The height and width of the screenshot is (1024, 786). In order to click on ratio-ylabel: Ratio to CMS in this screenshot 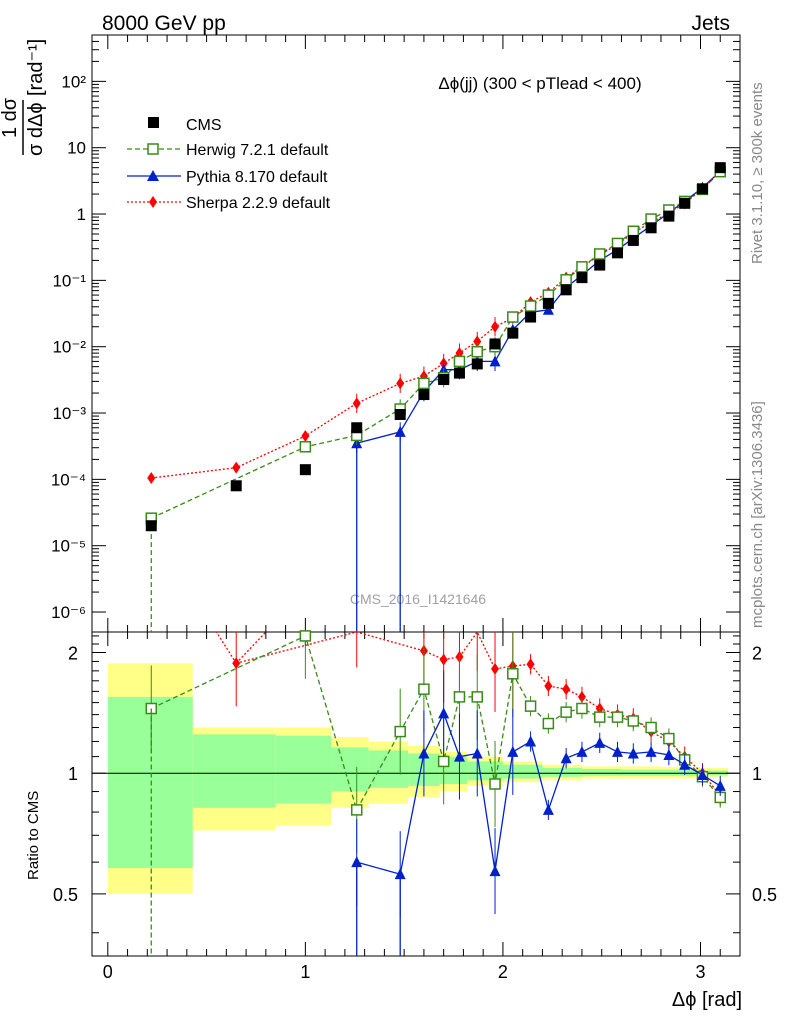, I will do `click(33, 835)`.